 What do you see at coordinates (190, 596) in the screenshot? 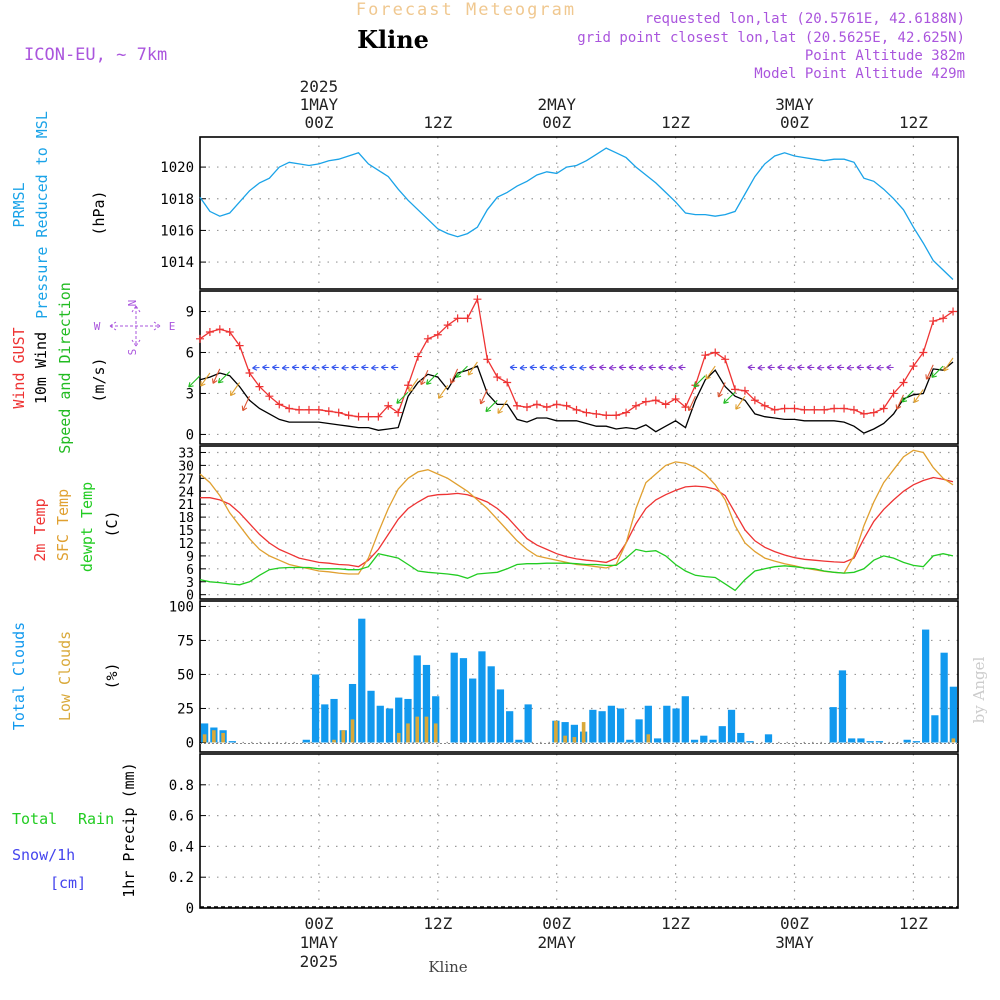
I see `temp-ytick-label: 0` at bounding box center [190, 596].